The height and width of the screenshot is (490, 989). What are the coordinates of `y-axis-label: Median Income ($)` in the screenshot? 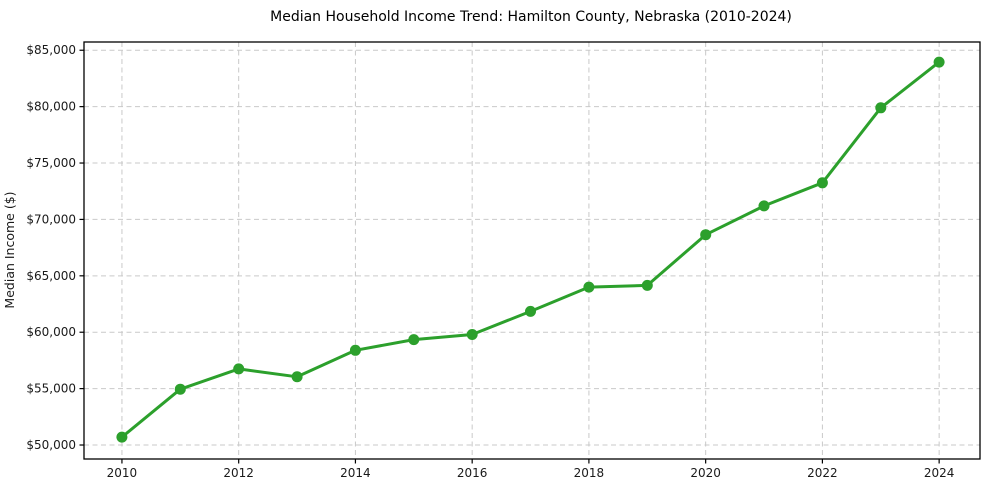 It's located at (9, 249).